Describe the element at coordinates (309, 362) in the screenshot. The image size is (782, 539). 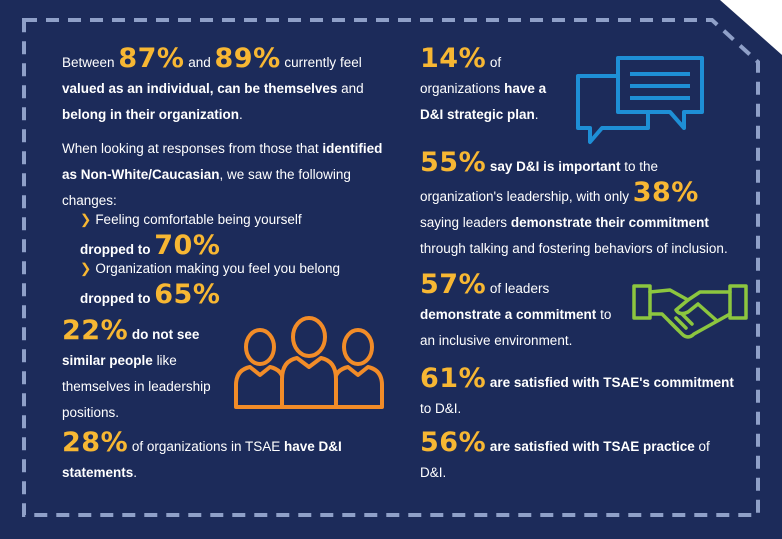
I see `people-group-icon` at that location.